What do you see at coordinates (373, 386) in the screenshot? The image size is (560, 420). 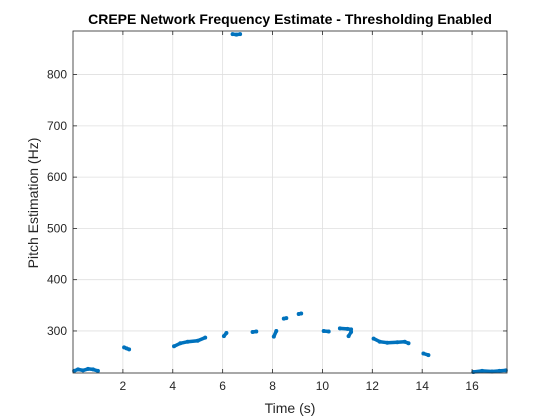 I see `x-tick-label: 12` at bounding box center [373, 386].